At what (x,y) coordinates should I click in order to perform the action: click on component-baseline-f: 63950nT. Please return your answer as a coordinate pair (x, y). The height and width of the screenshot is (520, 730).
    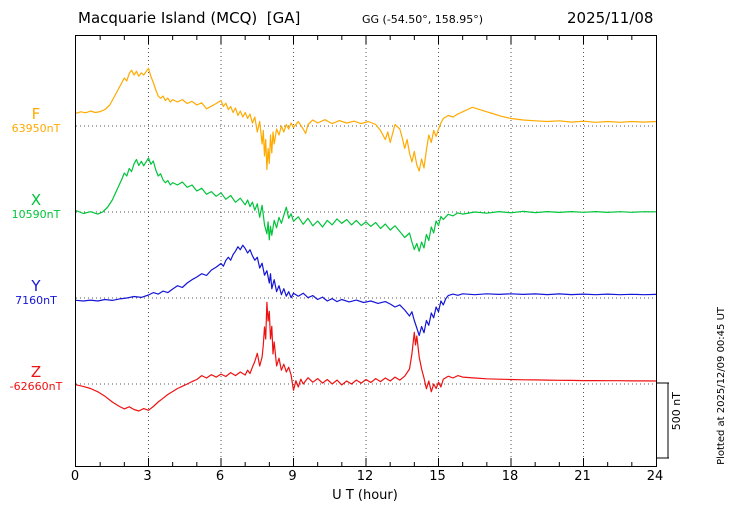
    Looking at the image, I should click on (36, 128).